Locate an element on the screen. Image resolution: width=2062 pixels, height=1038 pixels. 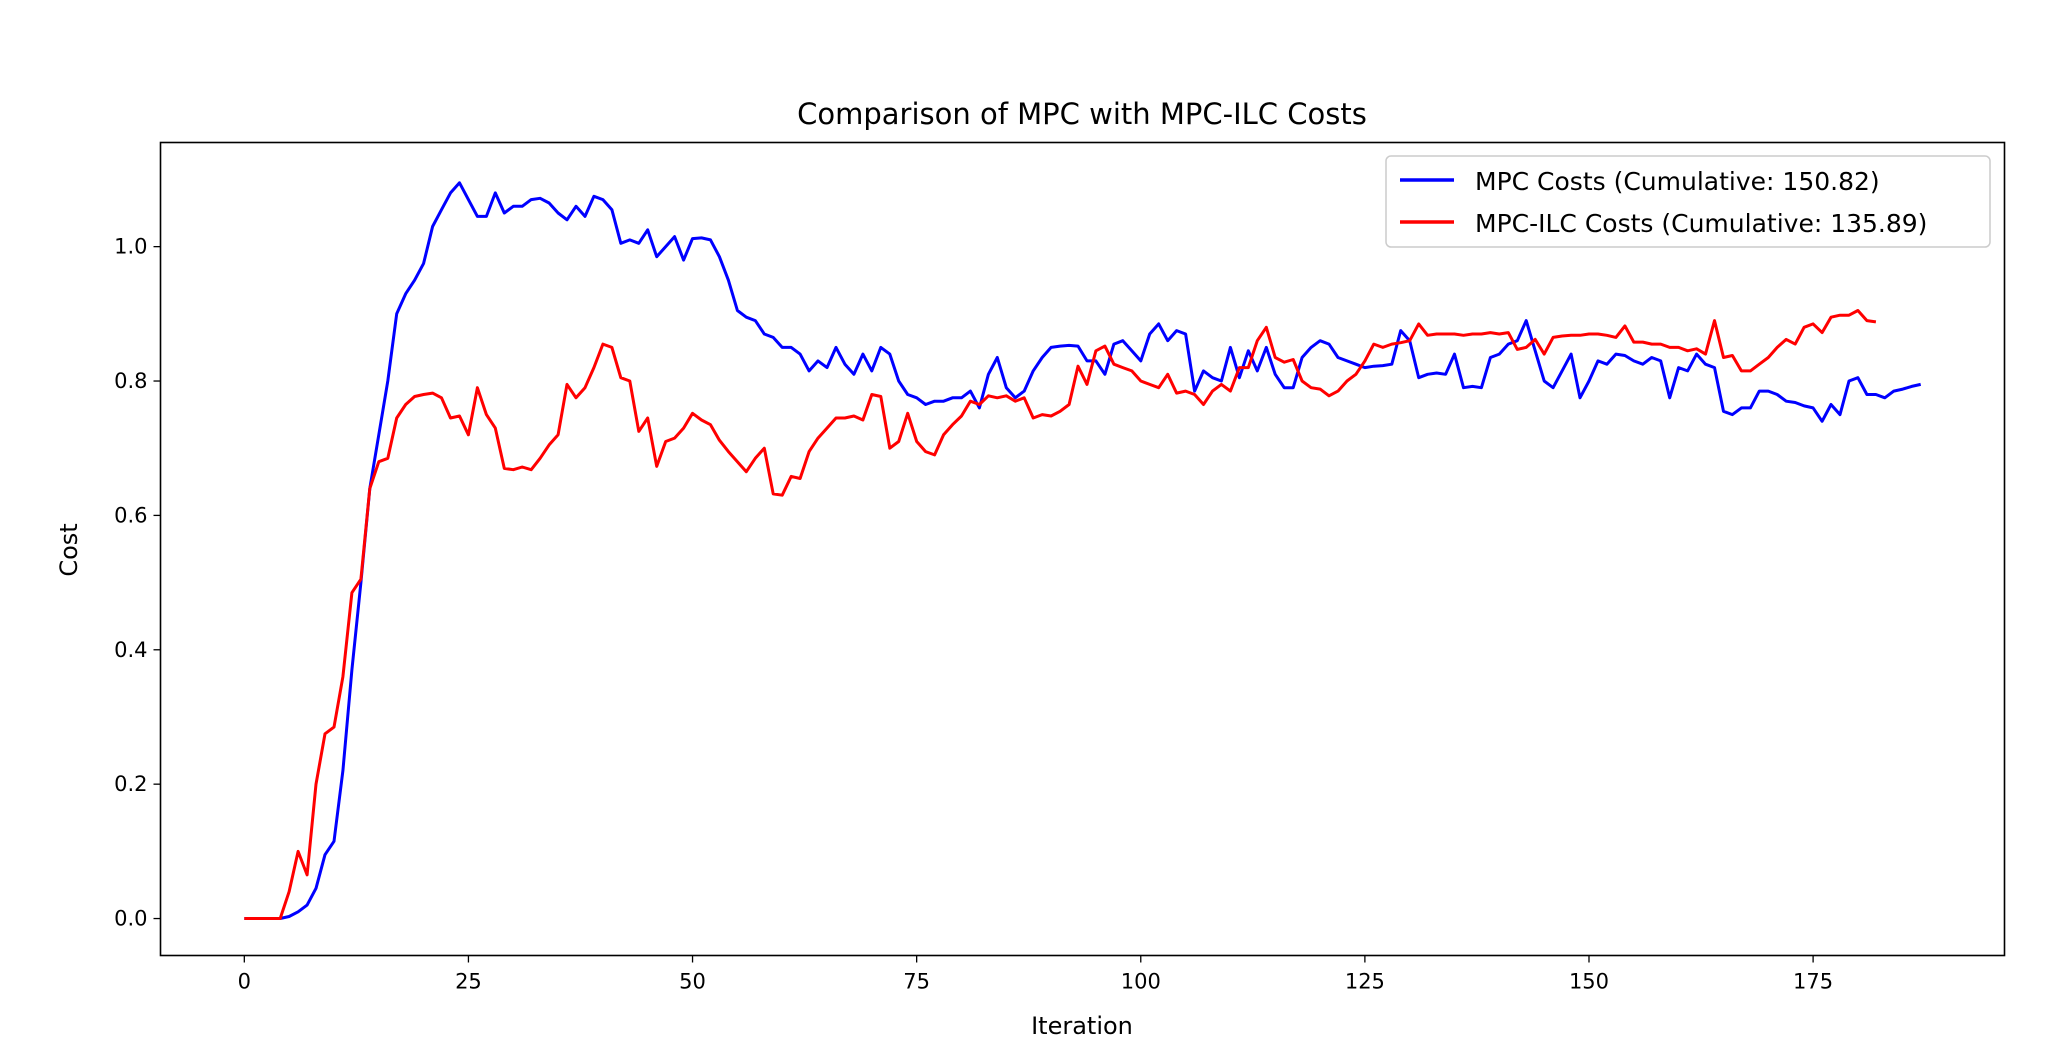
x-tick-label: 25 is located at coordinates (468, 982).